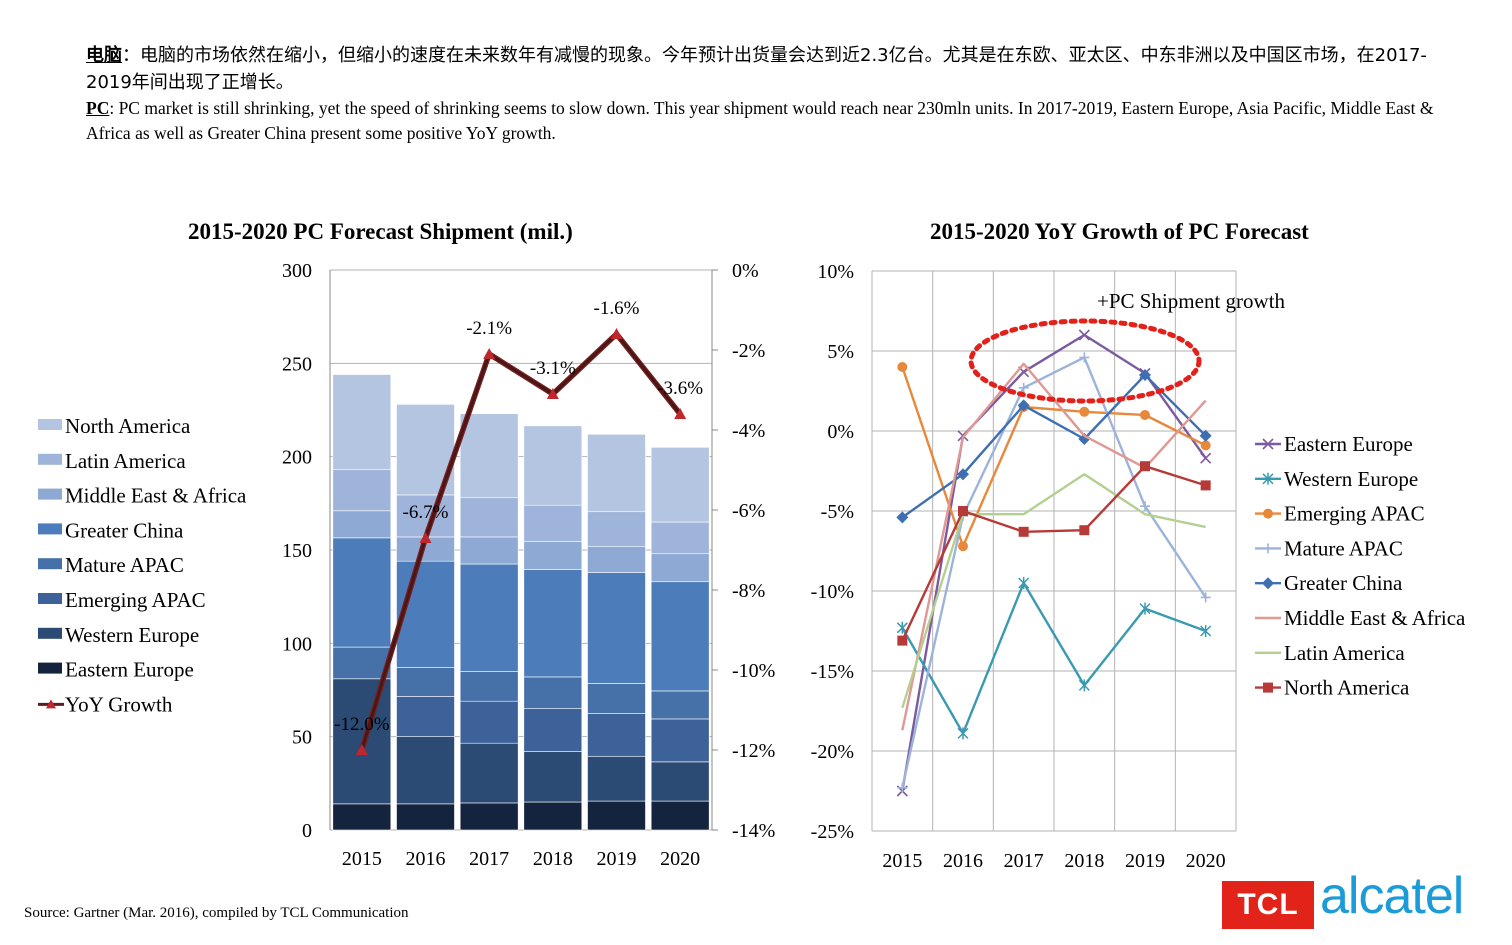  What do you see at coordinates (617, 859) in the screenshot?
I see `shipment-x-tick-label: 2019` at bounding box center [617, 859].